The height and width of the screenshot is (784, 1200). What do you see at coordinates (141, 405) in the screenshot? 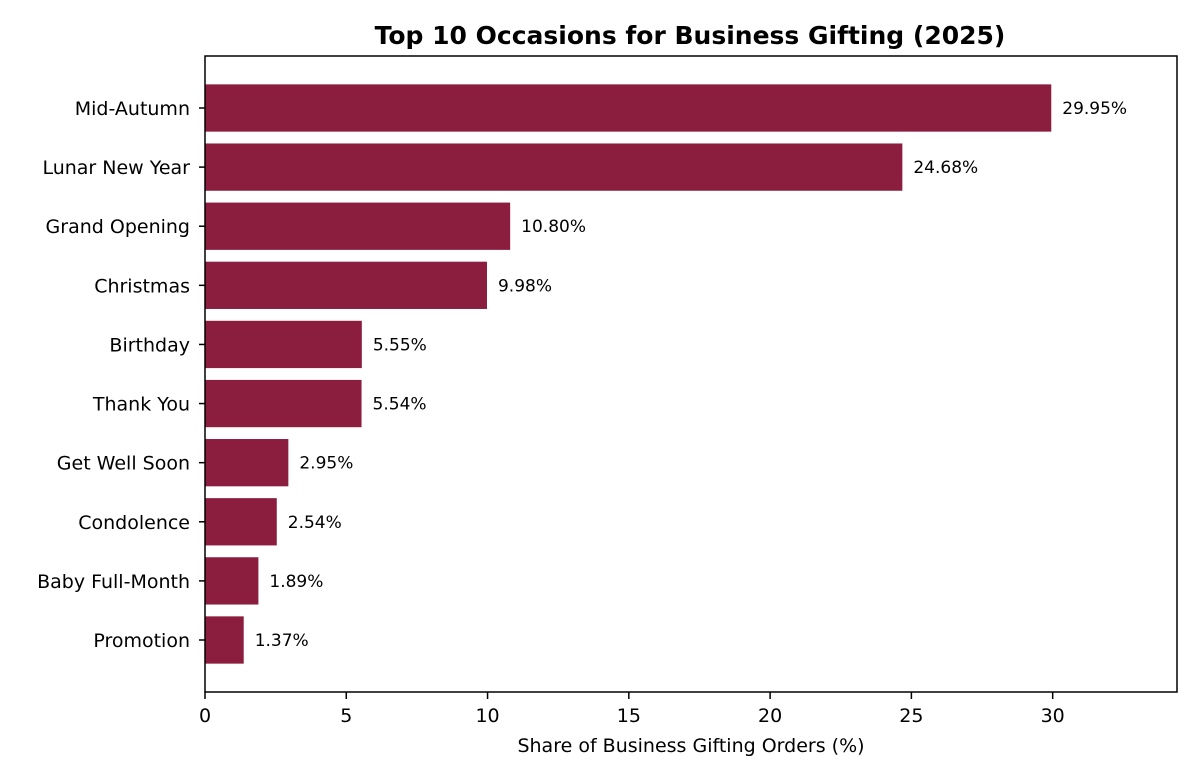
I see `y-tick-label: Thank You` at bounding box center [141, 405].